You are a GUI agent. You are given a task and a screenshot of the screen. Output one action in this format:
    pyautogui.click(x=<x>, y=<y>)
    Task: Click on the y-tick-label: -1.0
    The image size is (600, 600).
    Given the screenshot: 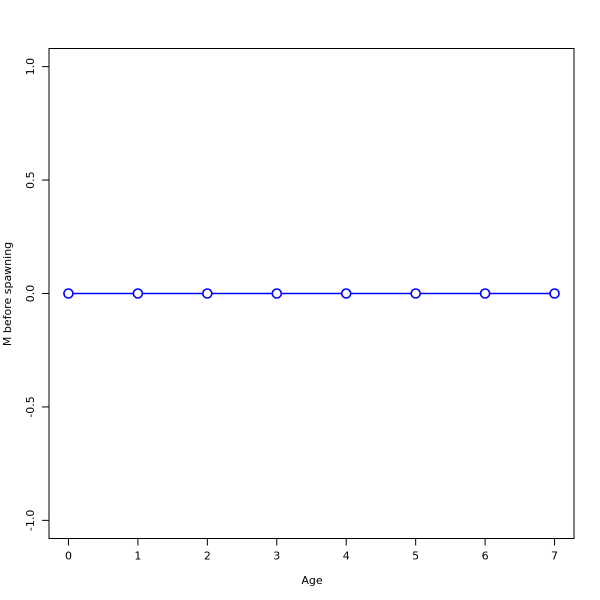 What is the action you would take?
    pyautogui.click(x=30, y=520)
    